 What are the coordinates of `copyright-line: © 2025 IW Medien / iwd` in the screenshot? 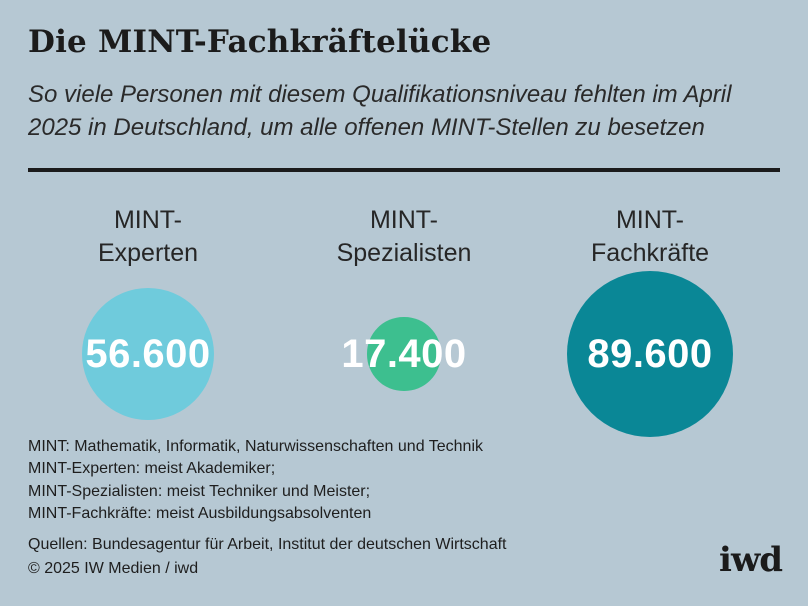 It's located at (113, 568).